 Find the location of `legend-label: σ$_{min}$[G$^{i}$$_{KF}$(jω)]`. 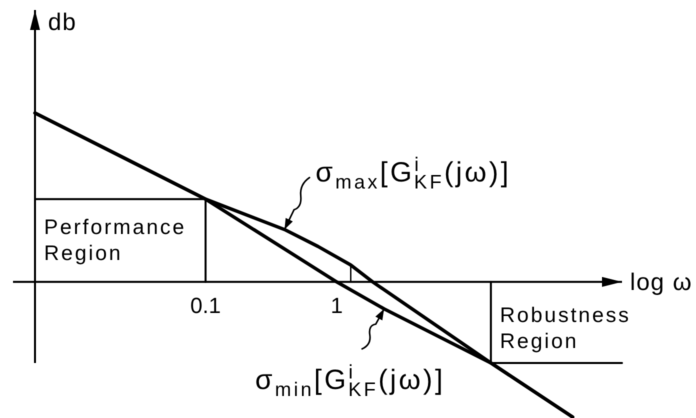

legend-label: σ$_{min}$[G$^{i}$$_{KF}$(jω)] is located at coordinates (350, 381).